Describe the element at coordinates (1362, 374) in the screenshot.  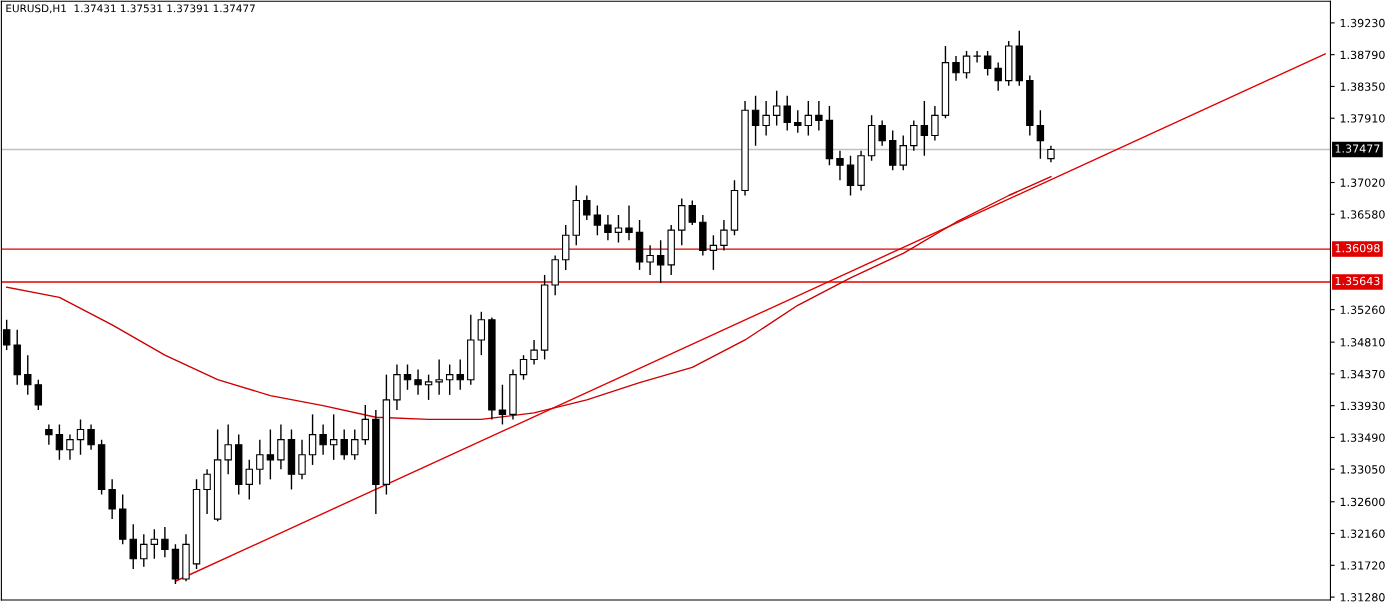
I see `y-tick-label: 1.34370` at that location.